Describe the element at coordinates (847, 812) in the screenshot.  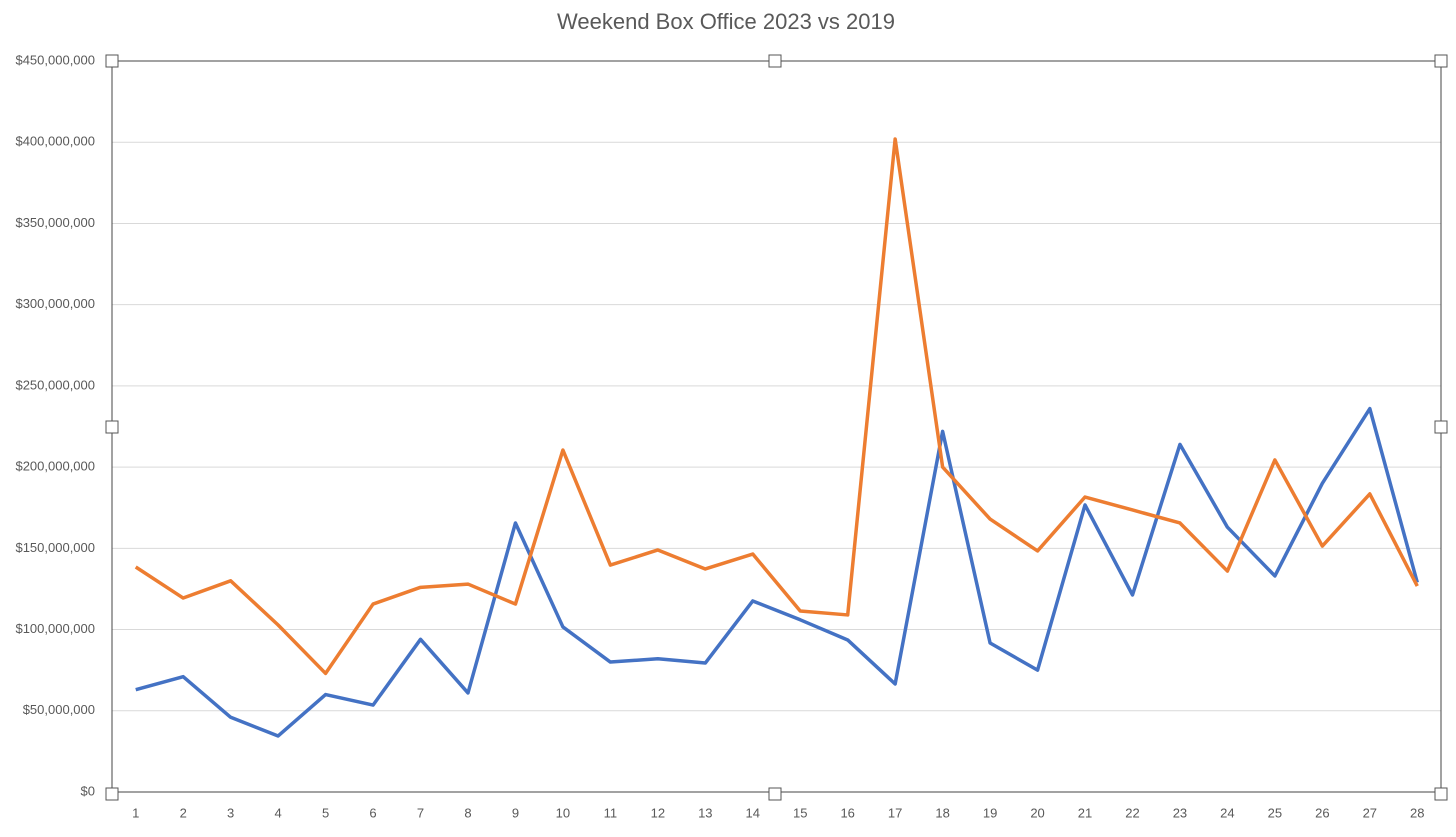
I see `x-tick-label: 16` at that location.